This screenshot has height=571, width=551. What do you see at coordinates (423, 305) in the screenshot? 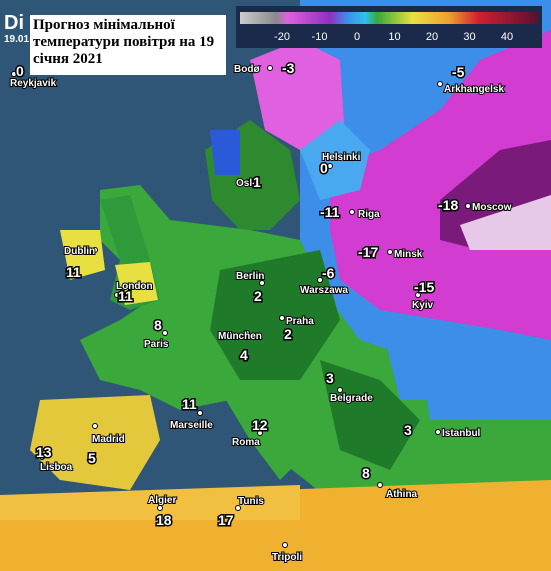
I see `city-label: Kyiv` at bounding box center [423, 305].